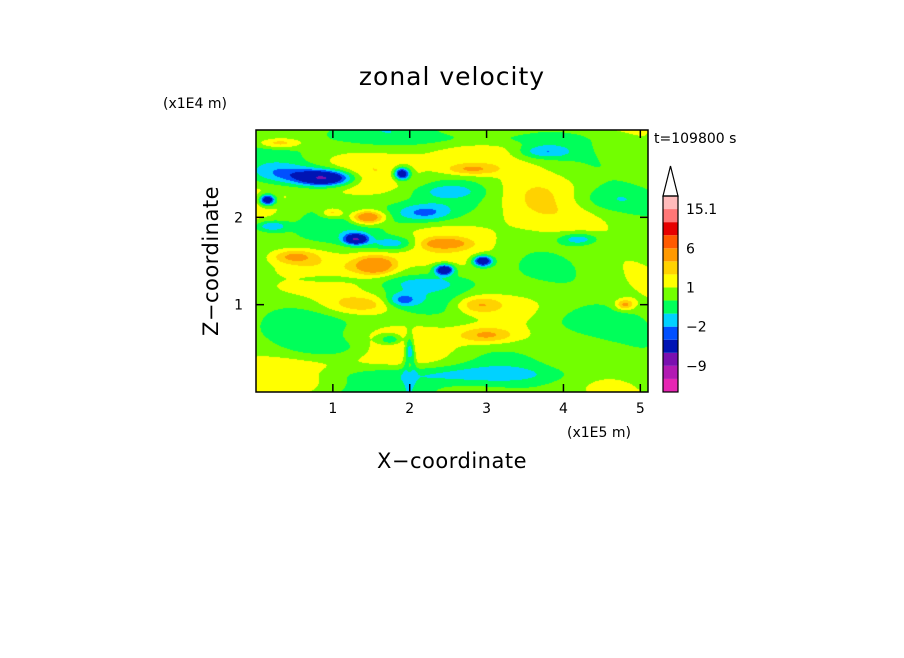  I want to click on x-tick-label: 1, so click(332, 409).